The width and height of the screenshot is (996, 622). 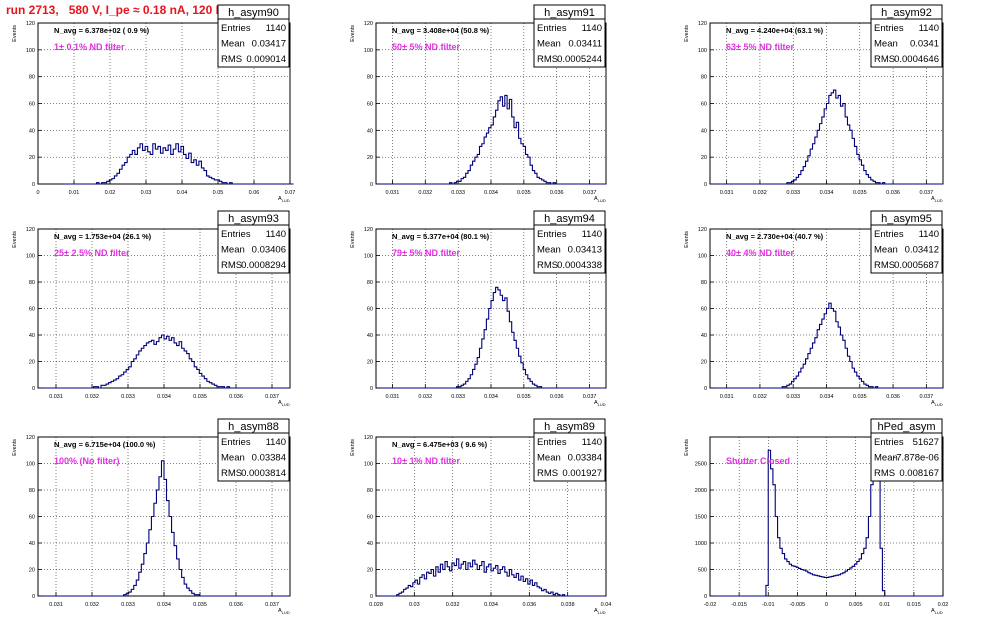 I want to click on x-tick-label: 0.02, so click(x=110, y=193).